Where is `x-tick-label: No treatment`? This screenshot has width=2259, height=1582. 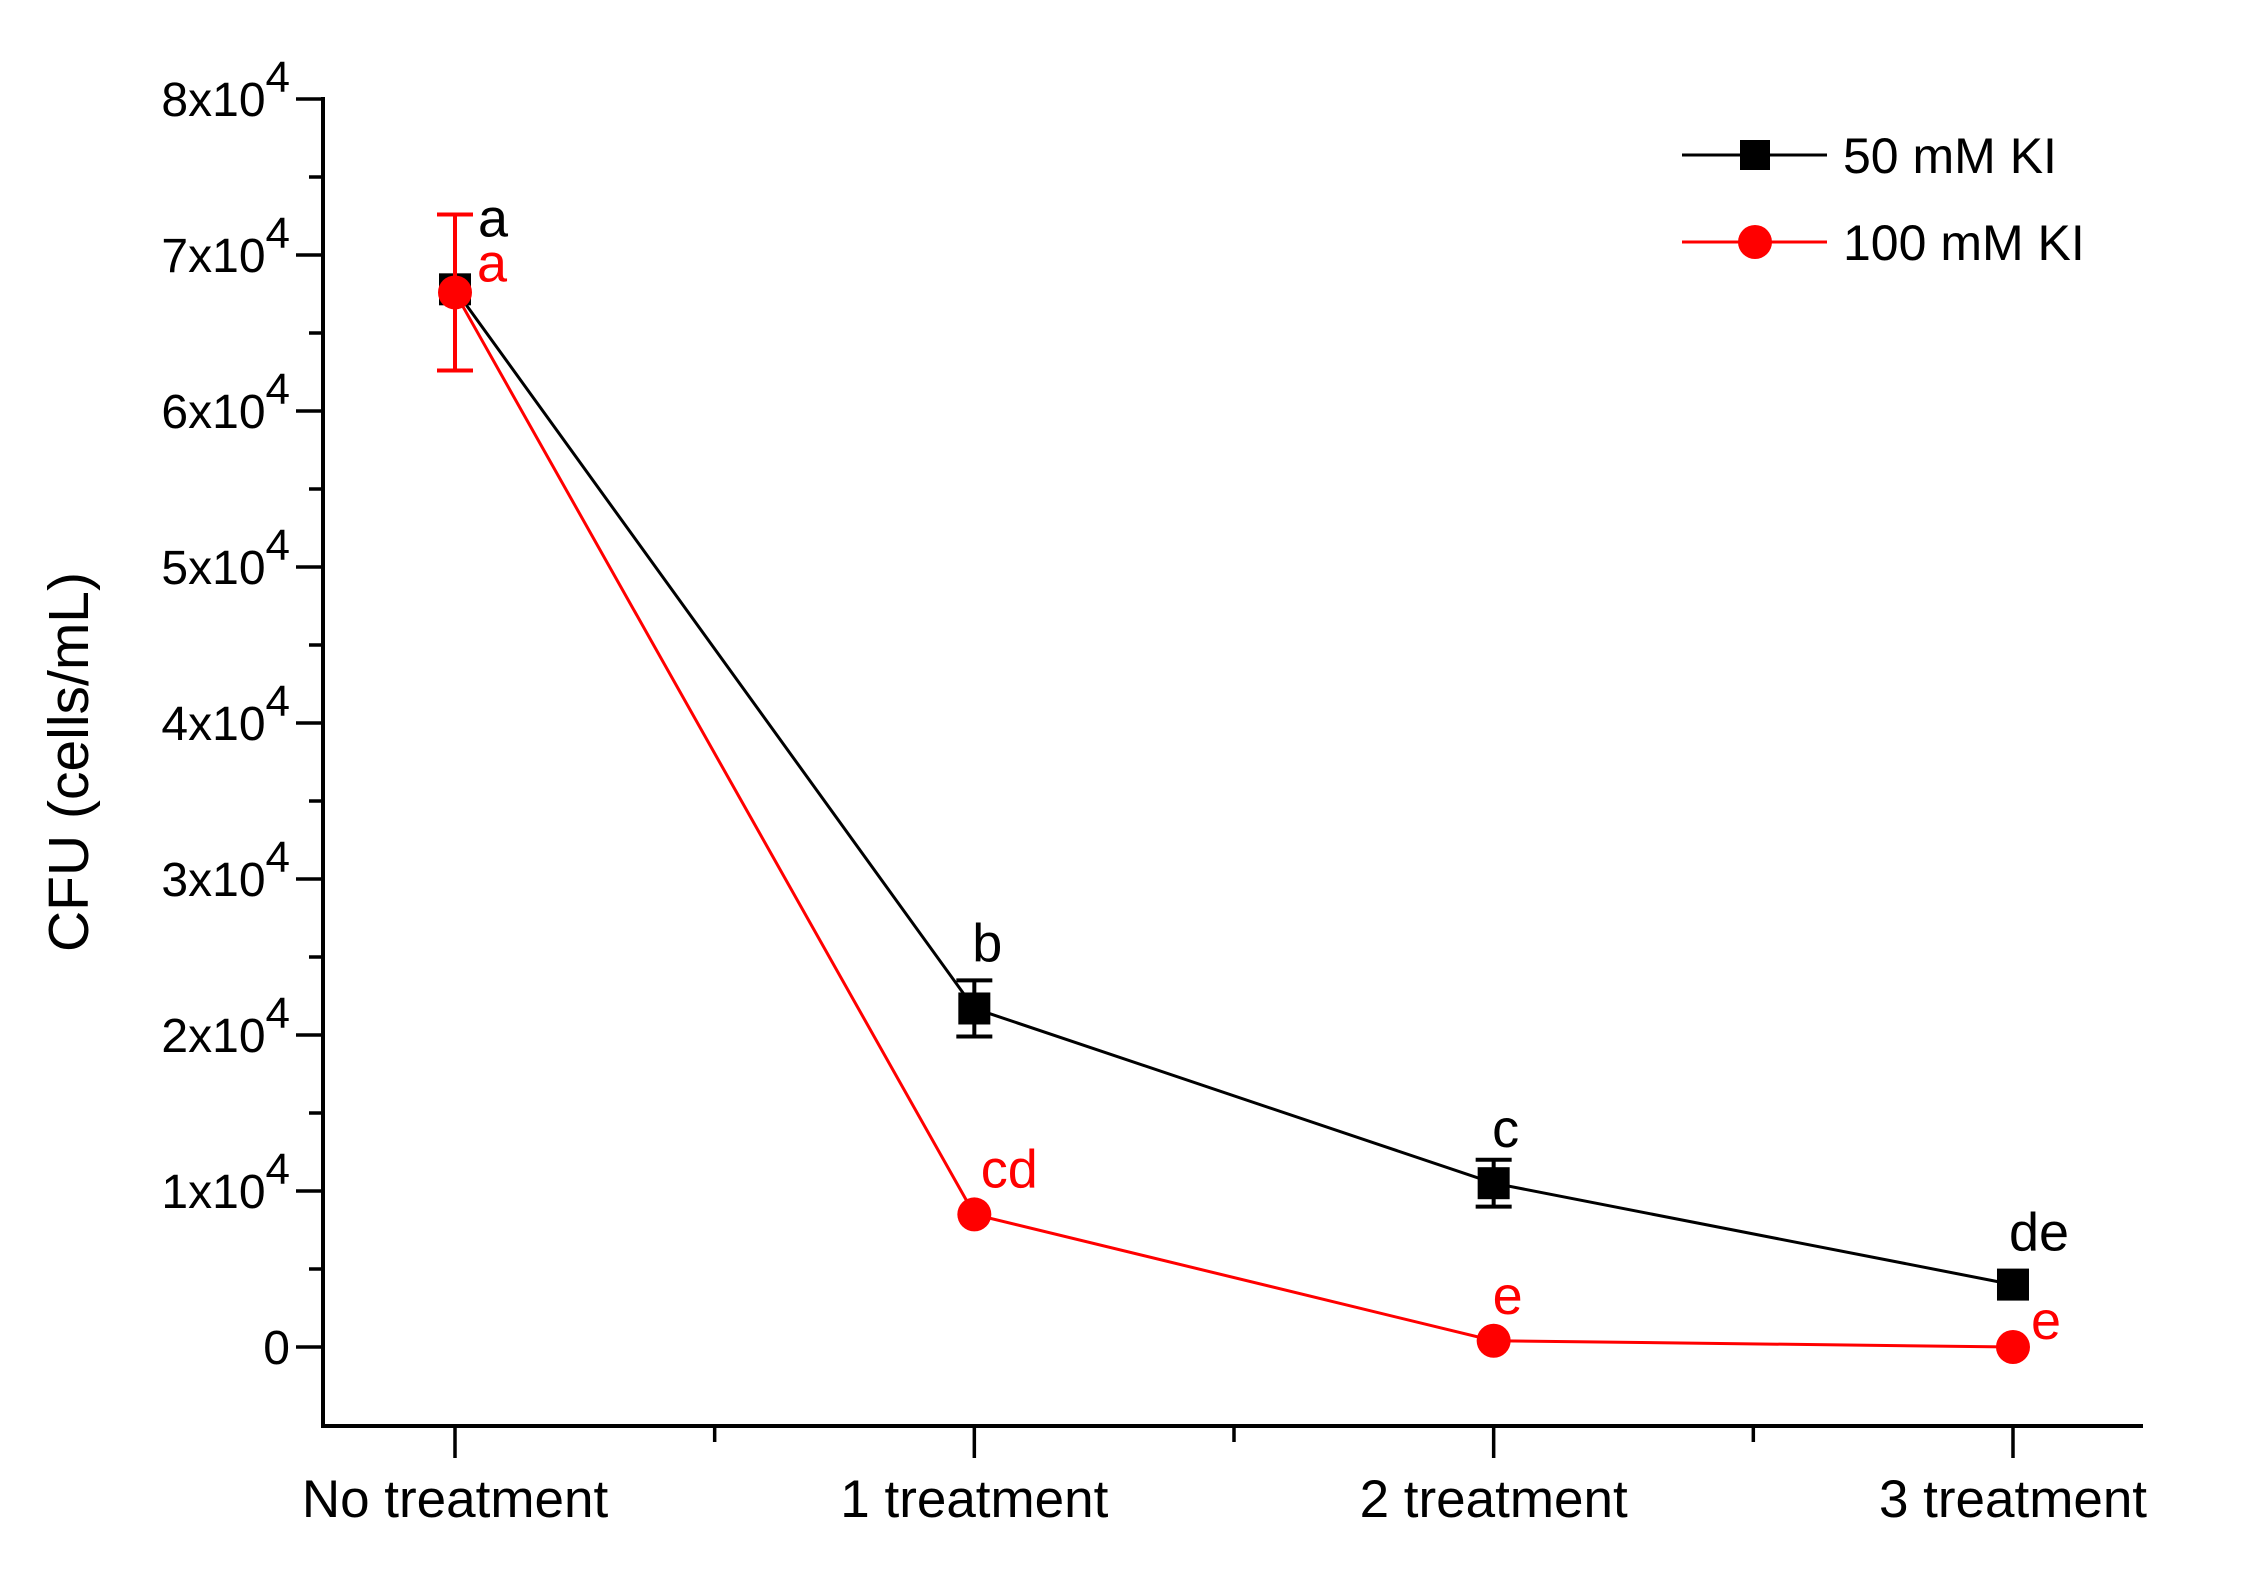
x-tick-label: No treatment is located at coordinates (455, 1499).